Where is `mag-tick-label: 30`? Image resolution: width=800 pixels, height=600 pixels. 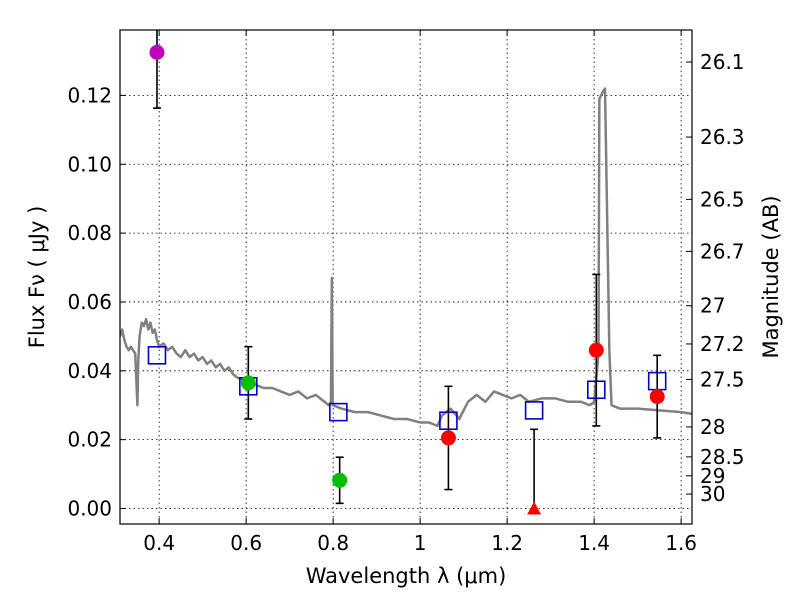 mag-tick-label: 30 is located at coordinates (712, 494).